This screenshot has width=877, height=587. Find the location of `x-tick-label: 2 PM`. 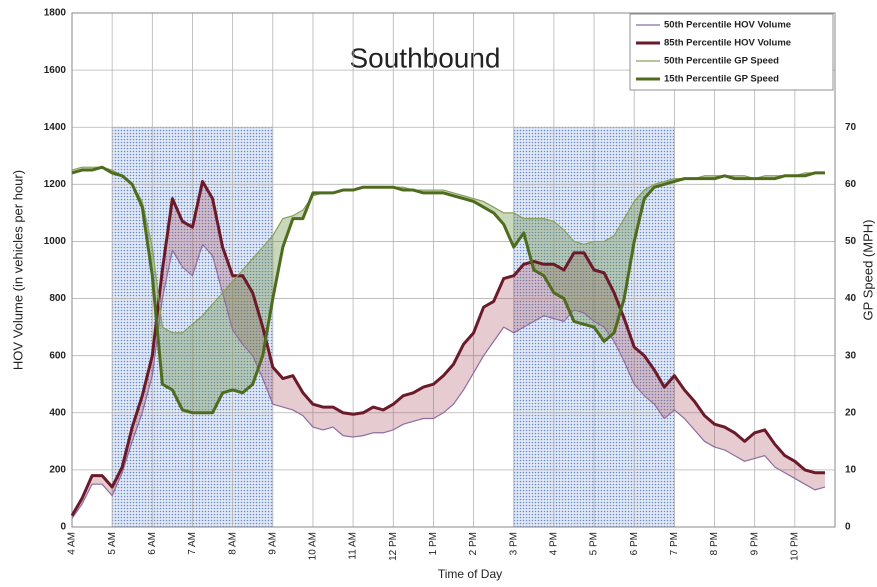

x-tick-label: 2 PM is located at coordinates (473, 543).